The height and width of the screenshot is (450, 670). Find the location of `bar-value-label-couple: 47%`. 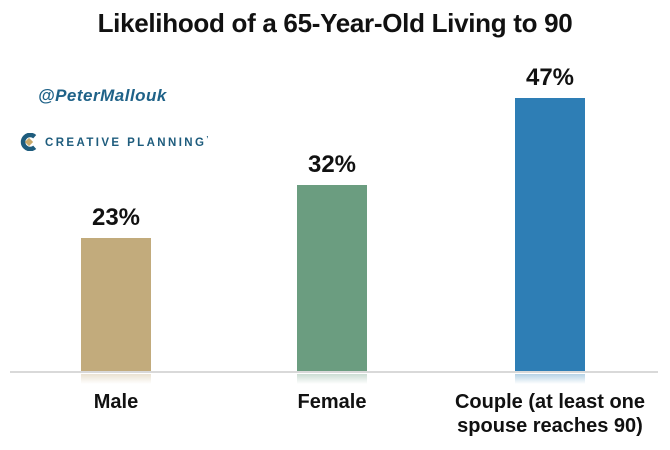

bar-value-label-couple: 47% is located at coordinates (550, 77).